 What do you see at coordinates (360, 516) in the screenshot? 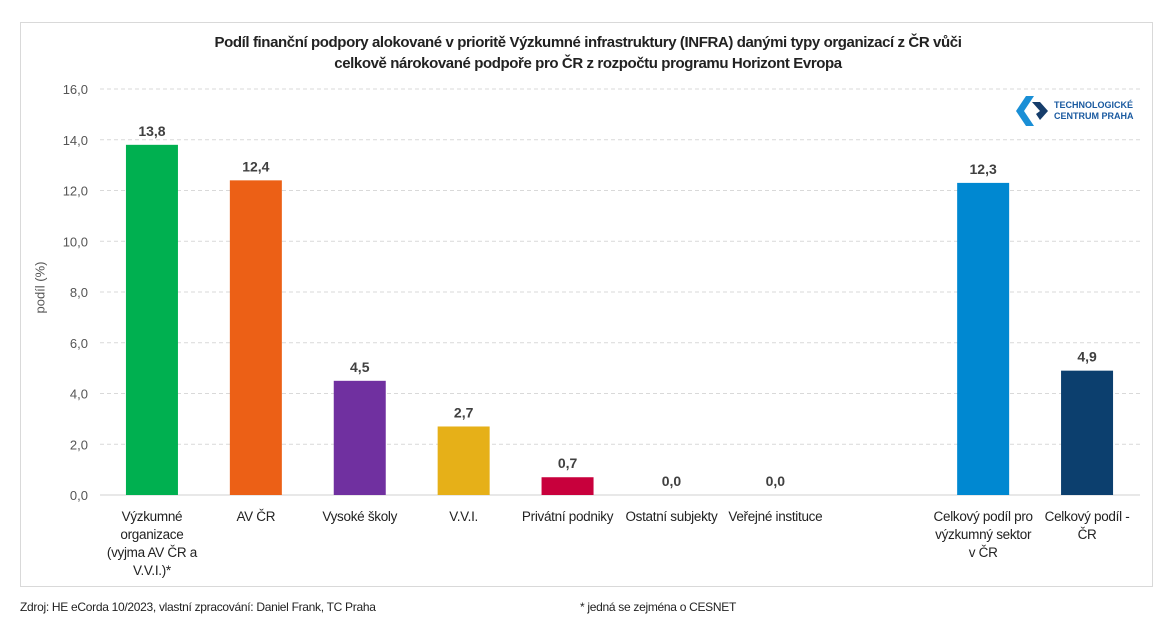
I see `x-category-label: Vysoké školy` at bounding box center [360, 516].